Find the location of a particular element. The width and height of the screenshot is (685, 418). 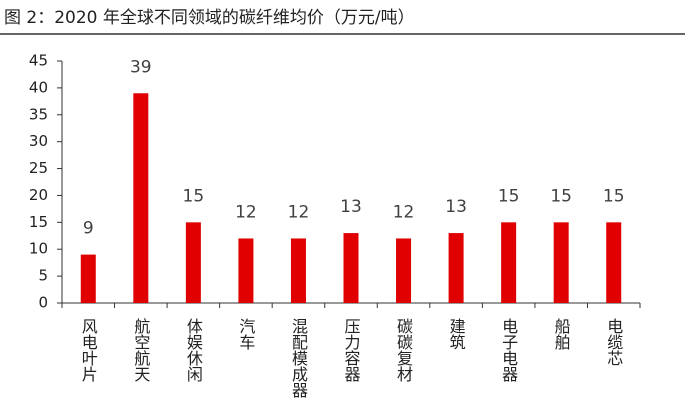

y-tick-label: 25 is located at coordinates (38, 168).